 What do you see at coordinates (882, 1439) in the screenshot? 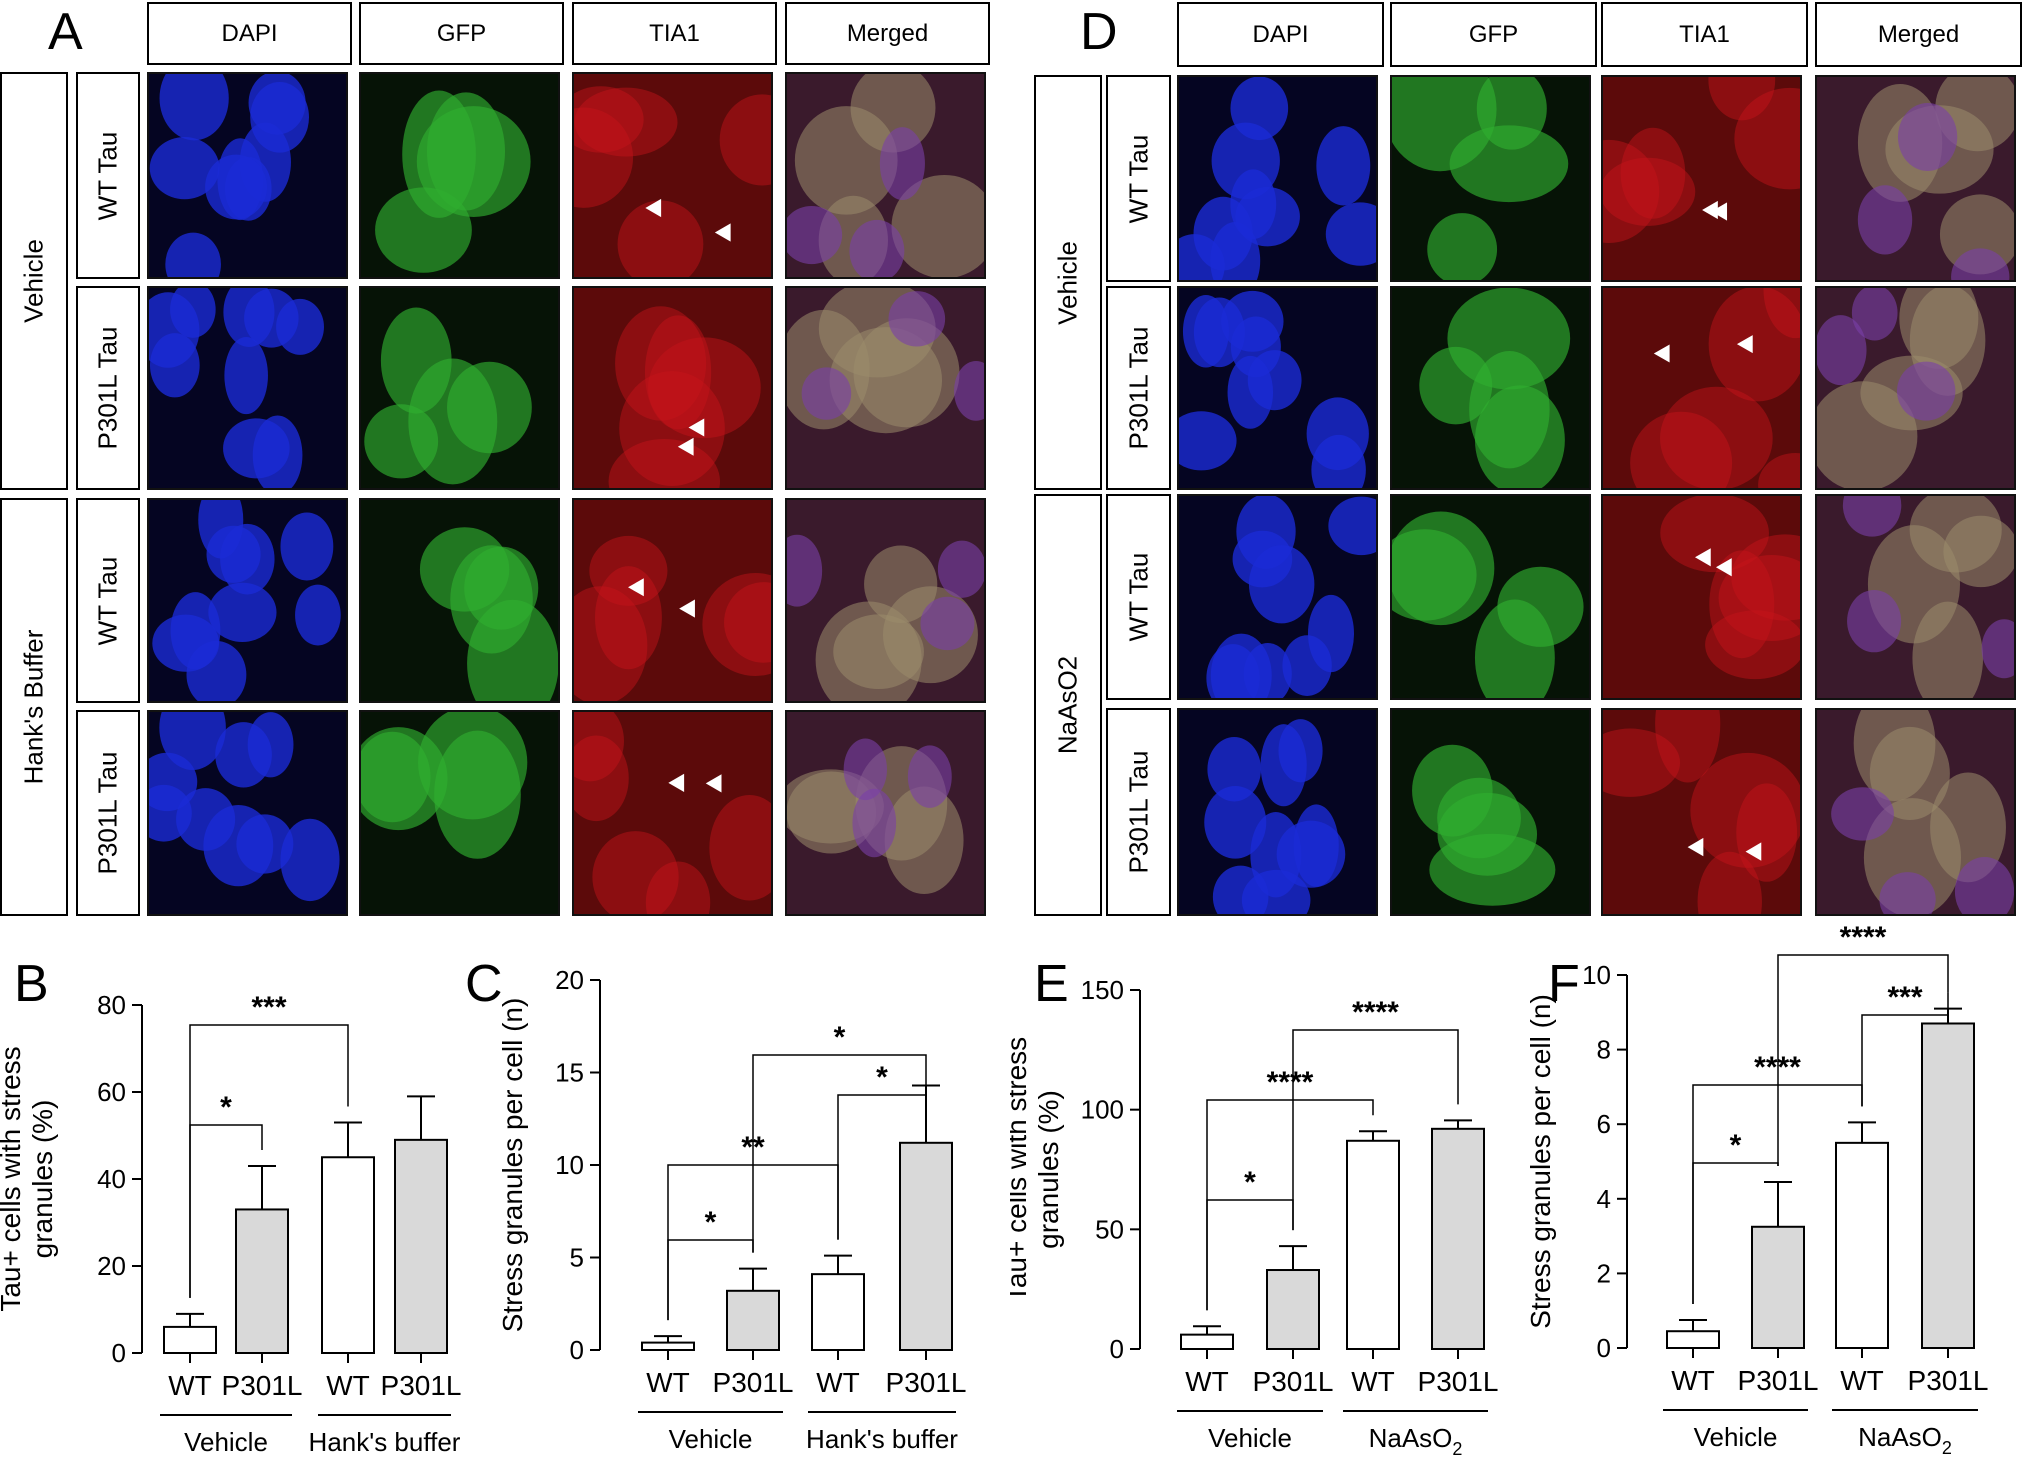
I see `chart-c-group-label-2: Hank's buffer` at bounding box center [882, 1439].